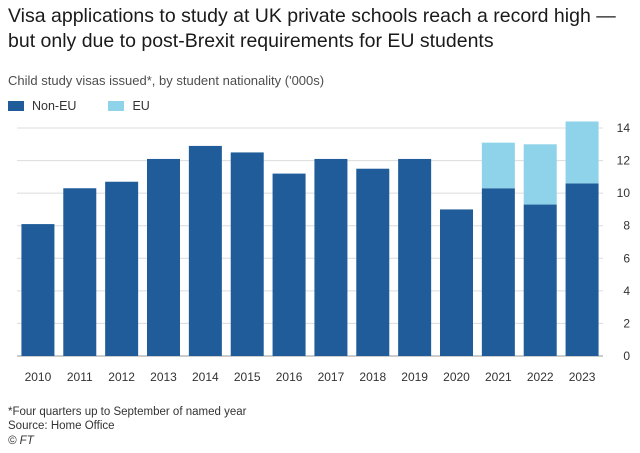  Describe the element at coordinates (116, 106) in the screenshot. I see `legend-swatch-eu` at that location.